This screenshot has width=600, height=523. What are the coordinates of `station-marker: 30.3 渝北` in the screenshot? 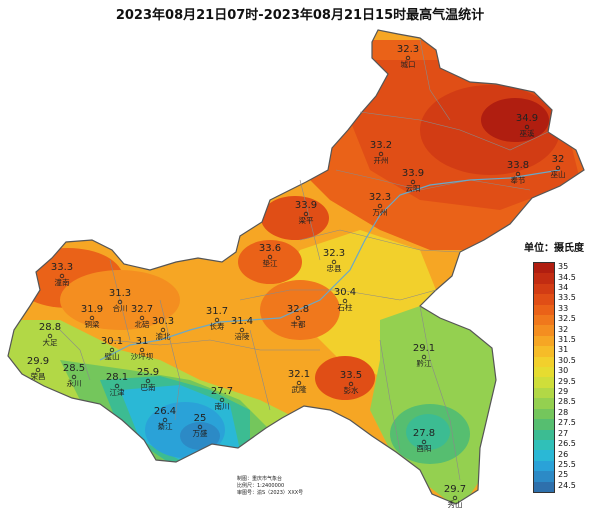 It's located at (163, 328).